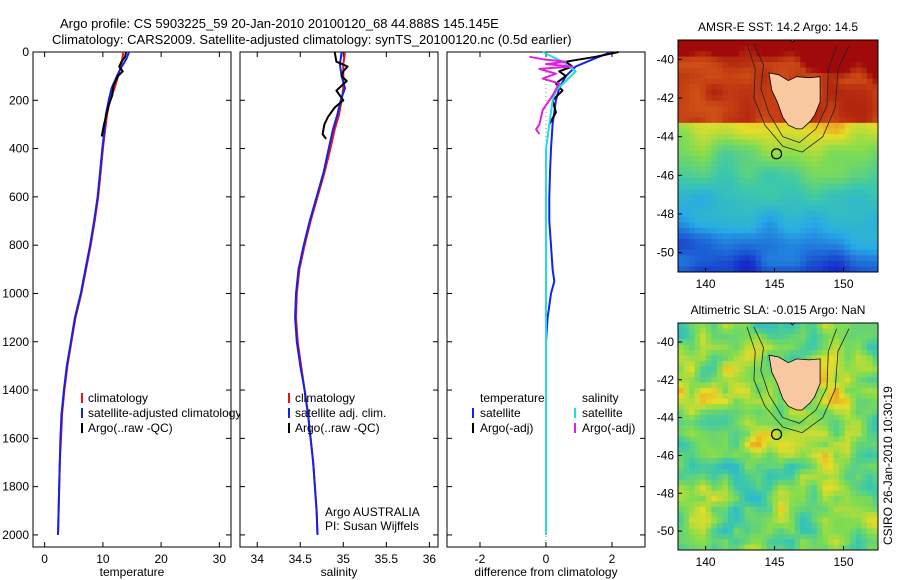  Describe the element at coordinates (546, 559) in the screenshot. I see `x-tick-label: 0` at that location.